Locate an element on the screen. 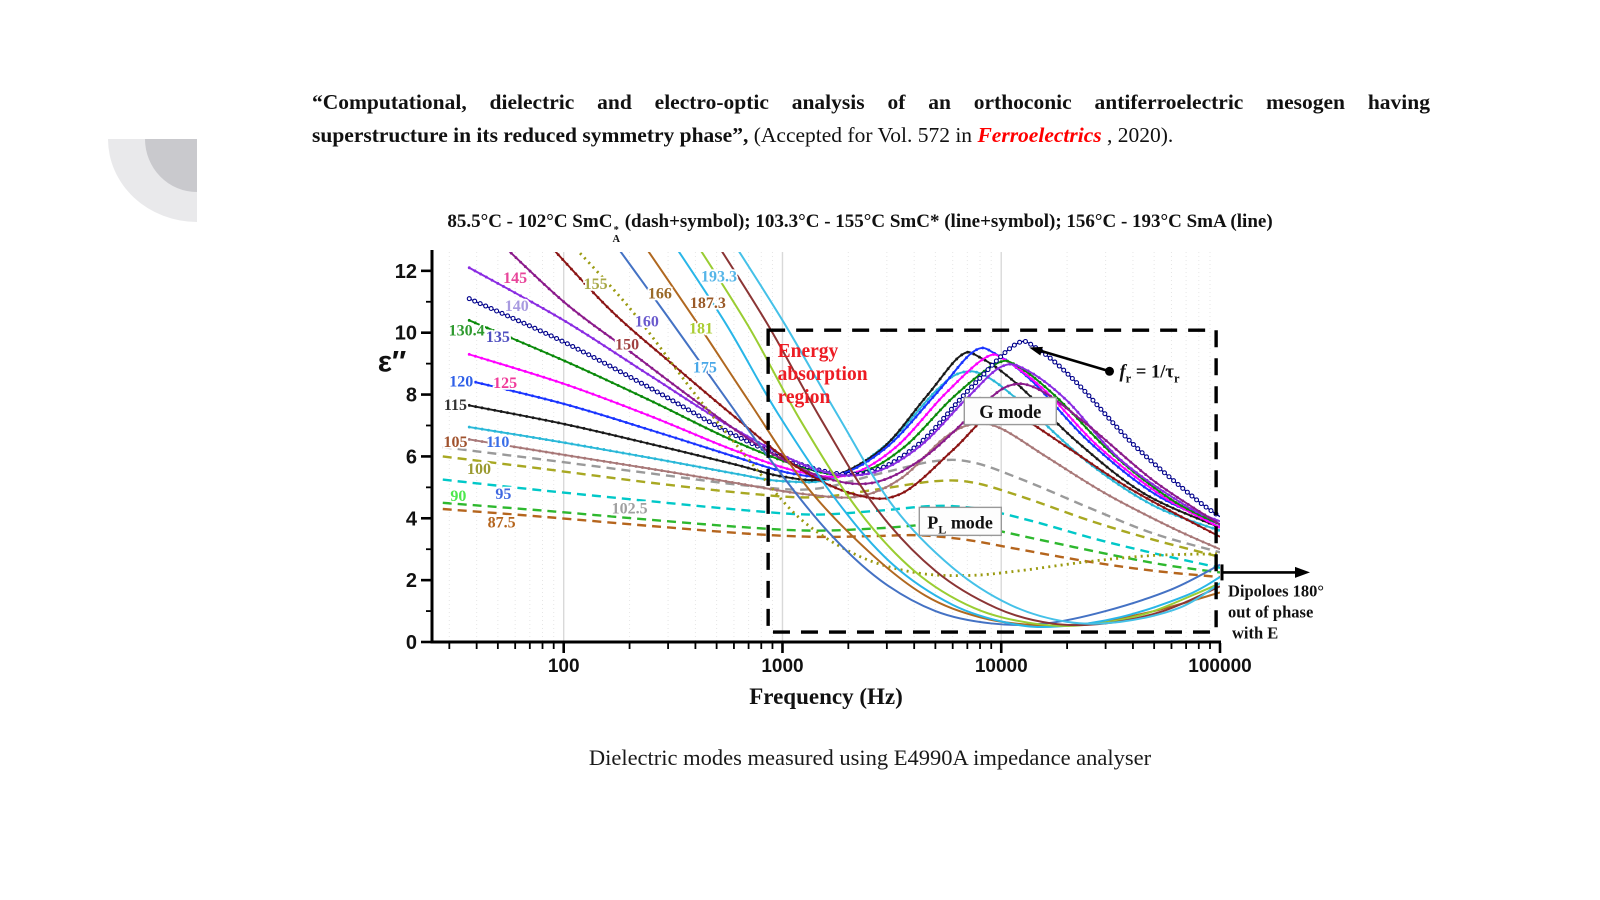  series-line-187.3 is located at coordinates (970, 439).